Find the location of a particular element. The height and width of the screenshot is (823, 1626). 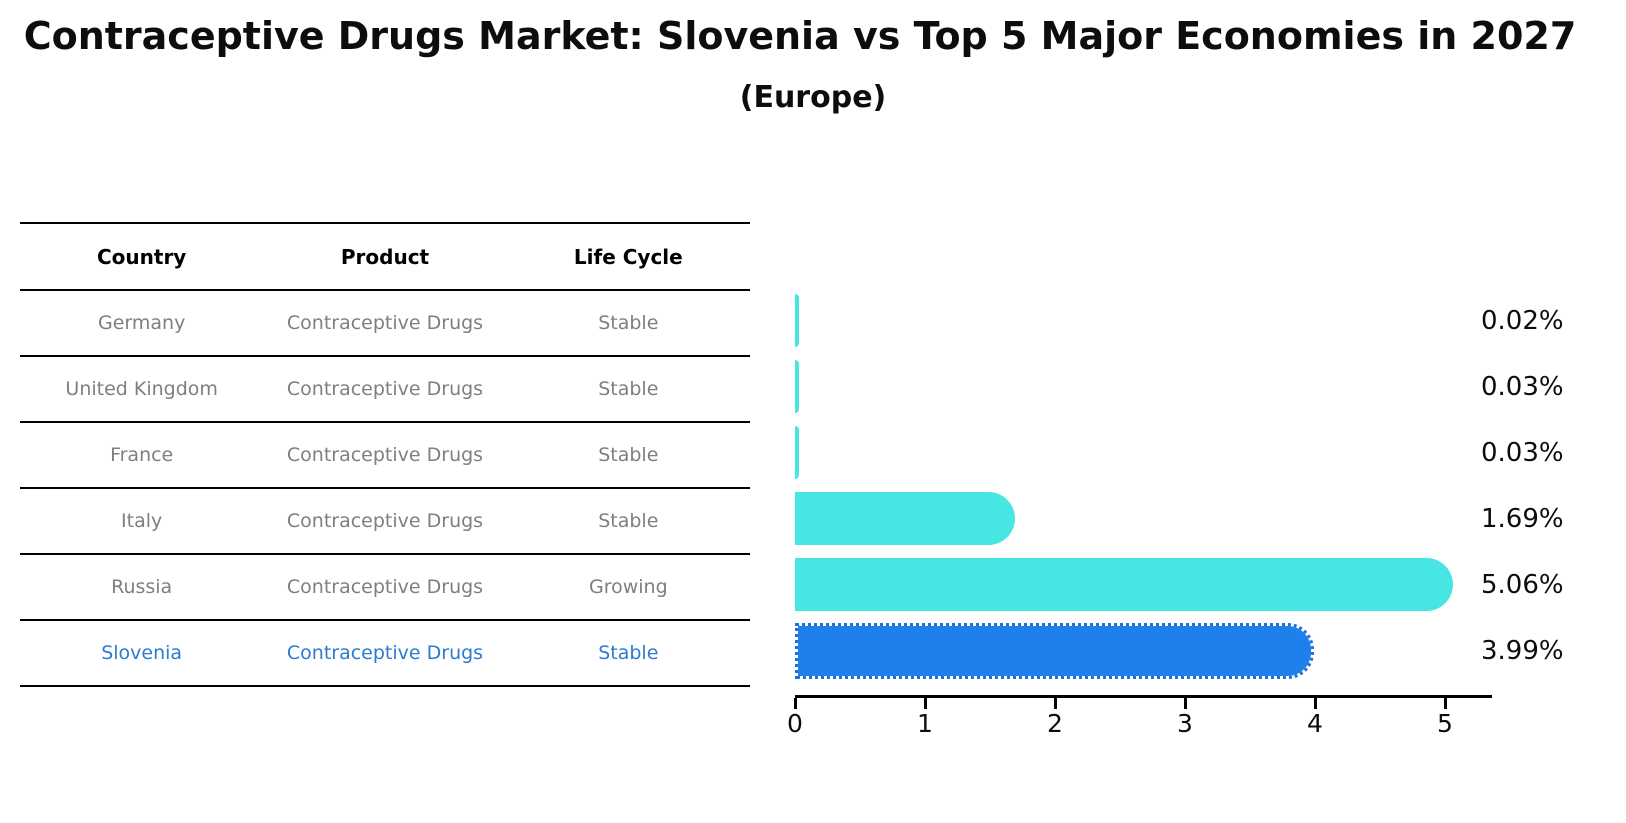

table-header-row: Country Product Life Cycle is located at coordinates (385, 257).